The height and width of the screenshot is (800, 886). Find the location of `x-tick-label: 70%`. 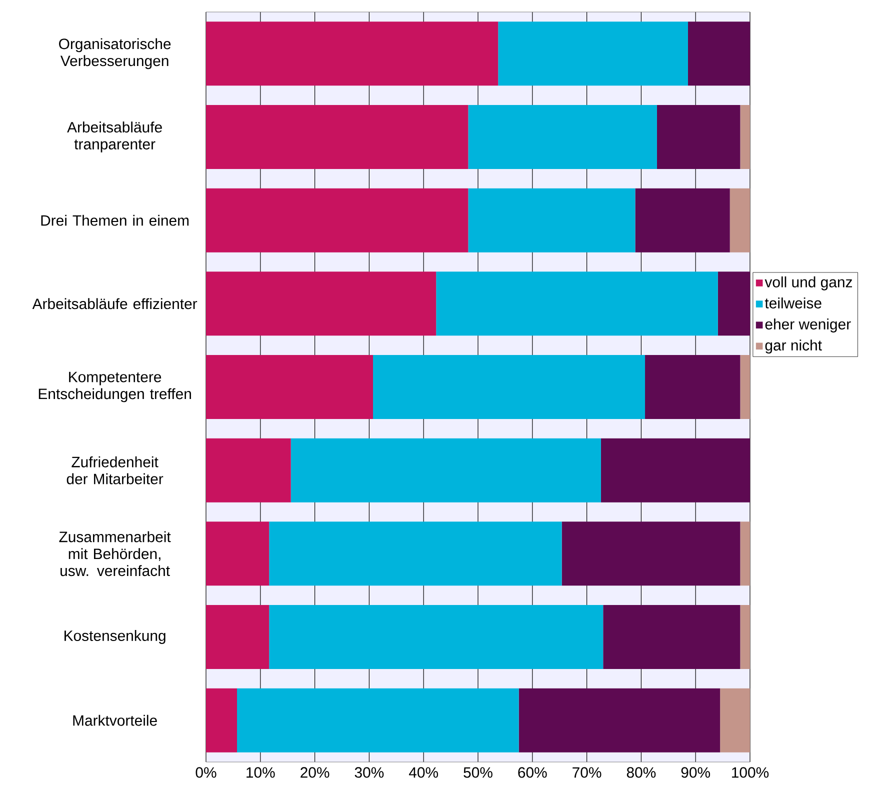

x-tick-label: 70% is located at coordinates (587, 772).